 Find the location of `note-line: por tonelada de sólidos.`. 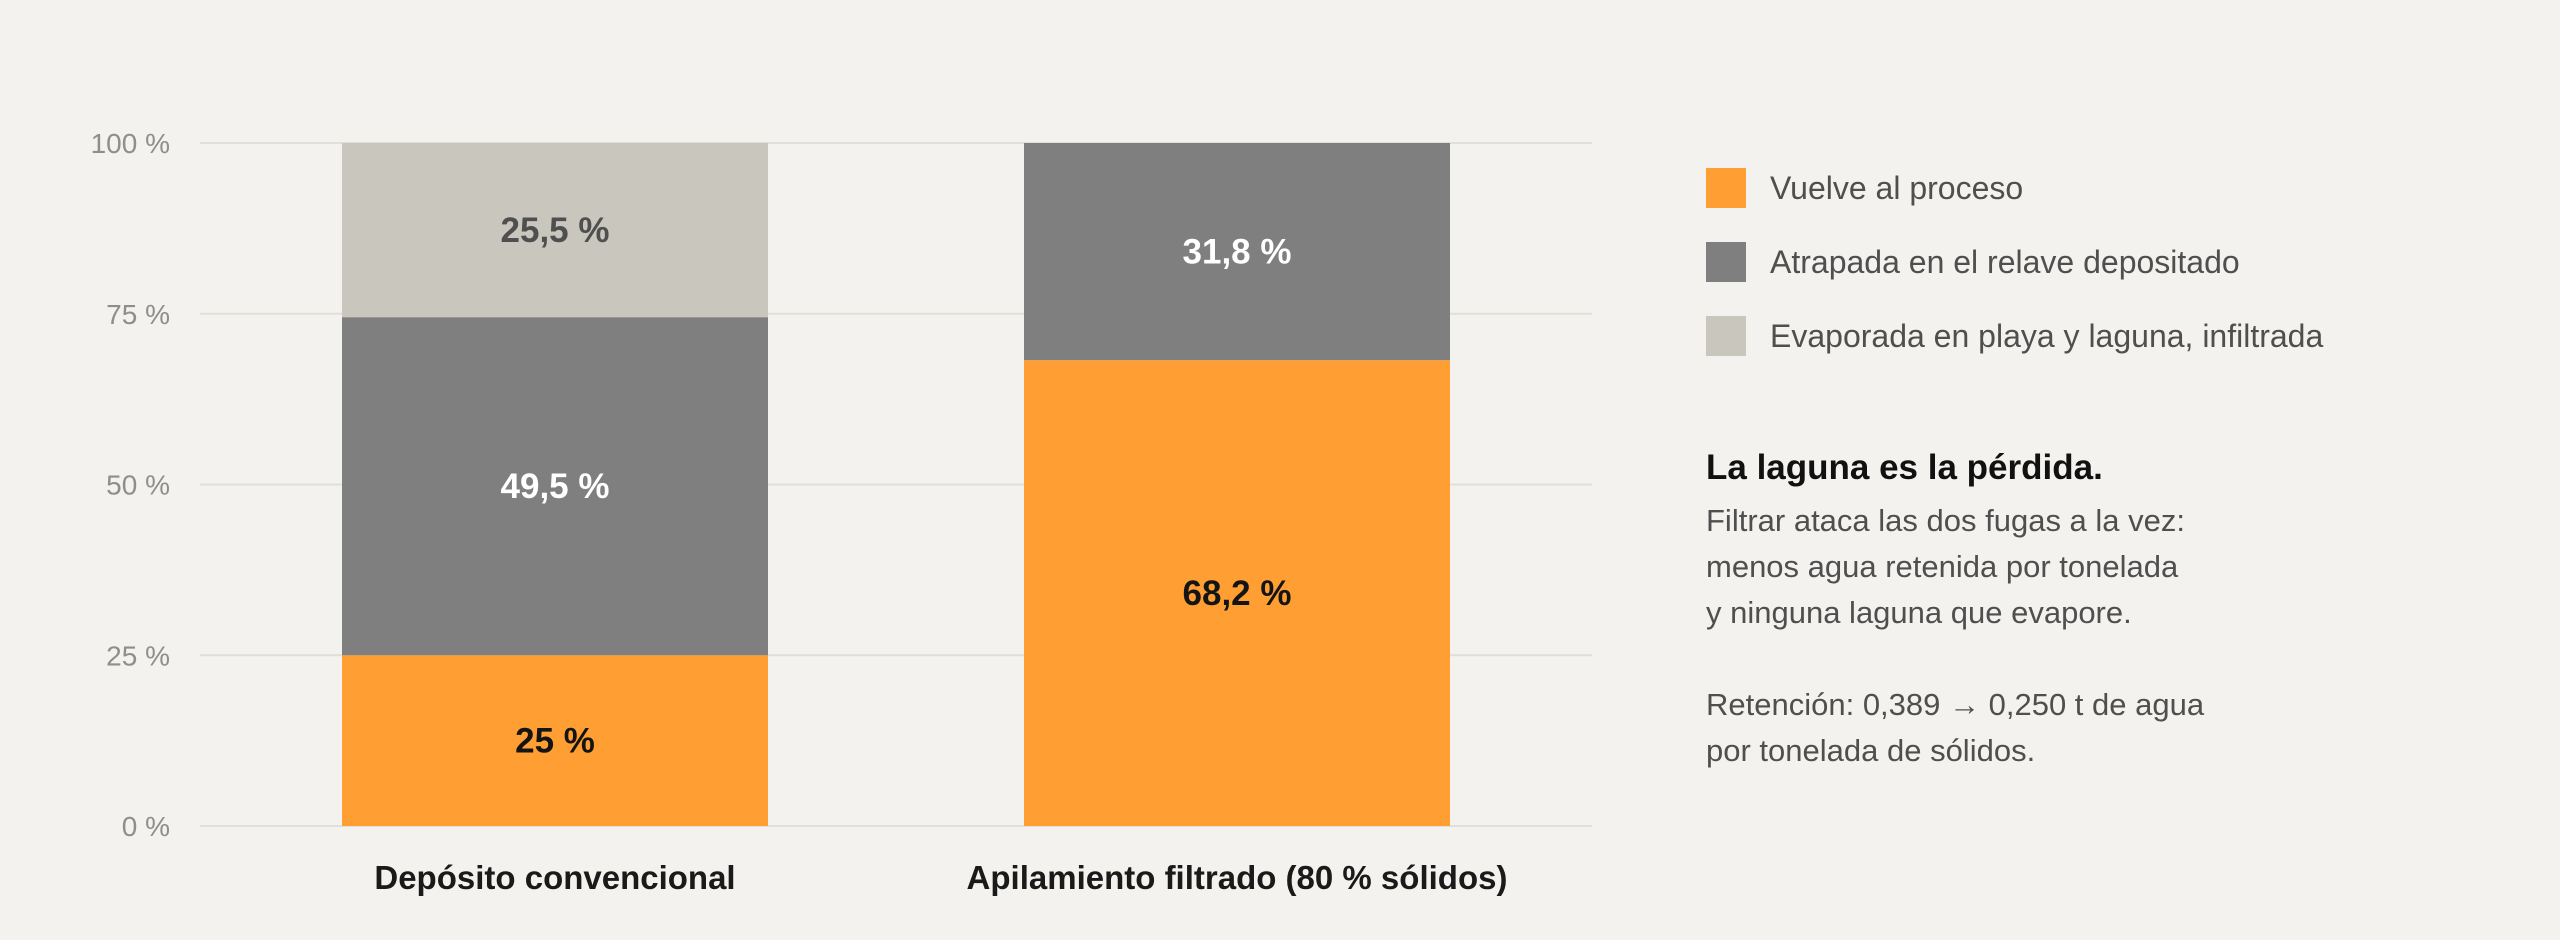

note-line: por tonelada de sólidos. is located at coordinates (1871, 750).